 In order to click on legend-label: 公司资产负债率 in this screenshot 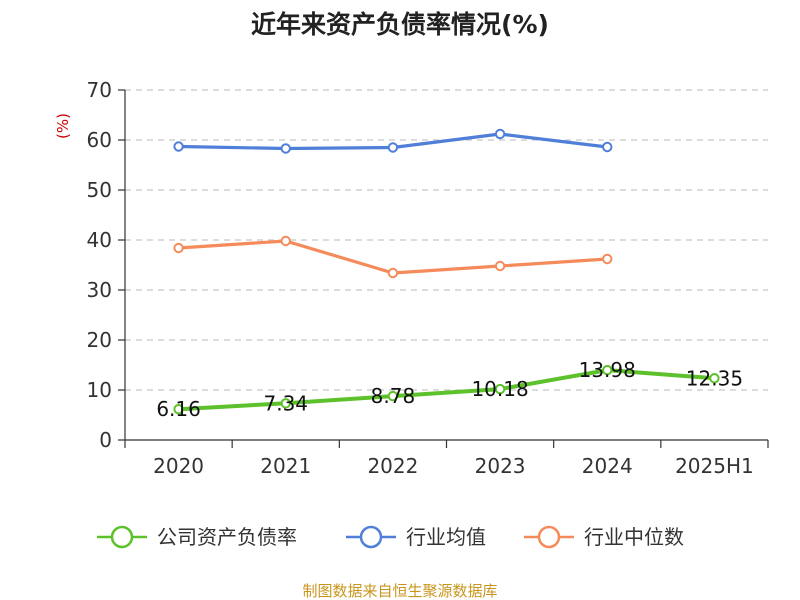, I will do `click(227, 537)`.